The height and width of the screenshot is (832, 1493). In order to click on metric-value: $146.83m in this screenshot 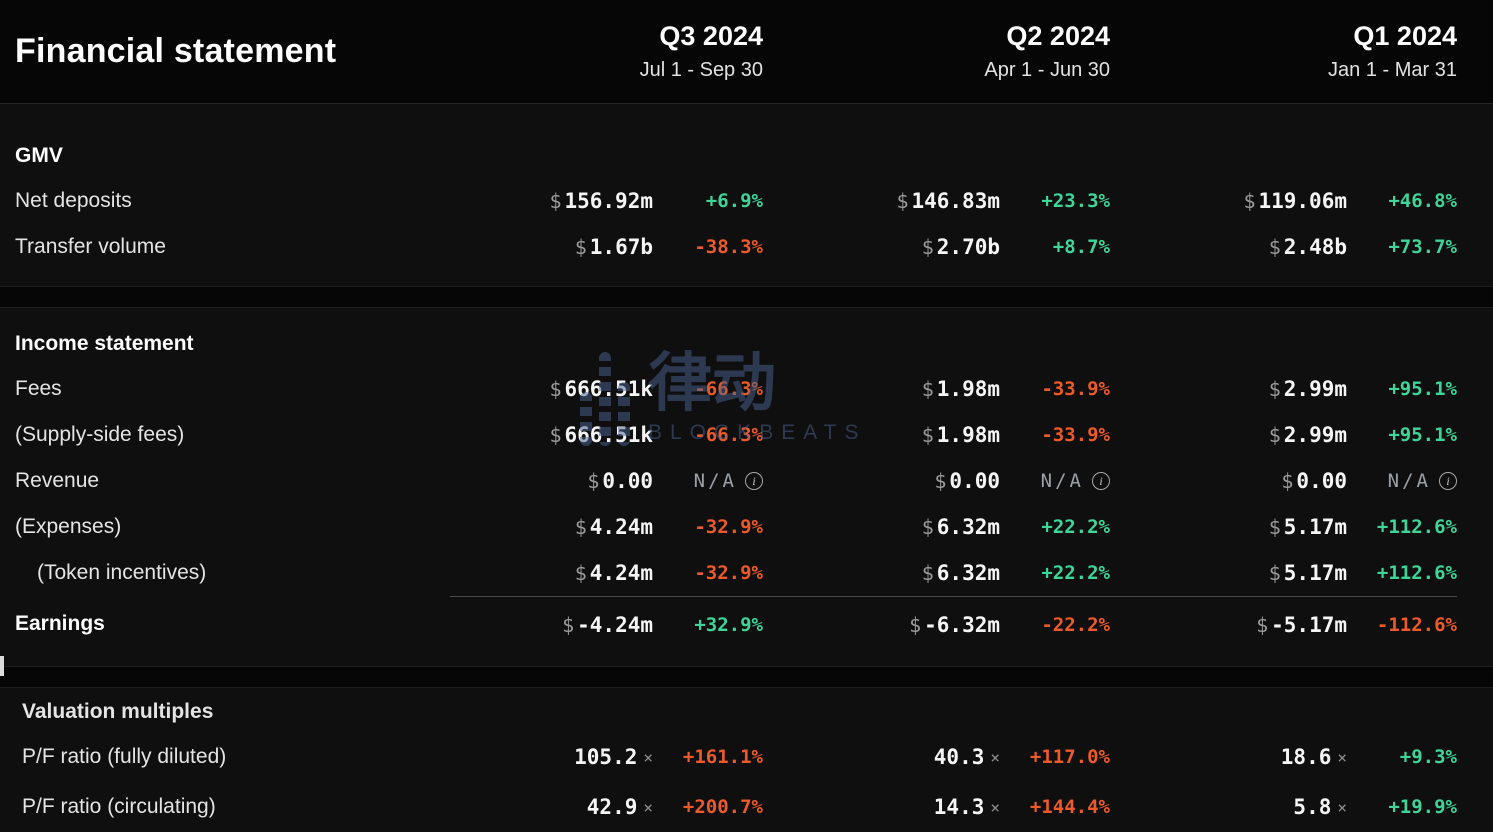, I will do `click(881, 201)`.